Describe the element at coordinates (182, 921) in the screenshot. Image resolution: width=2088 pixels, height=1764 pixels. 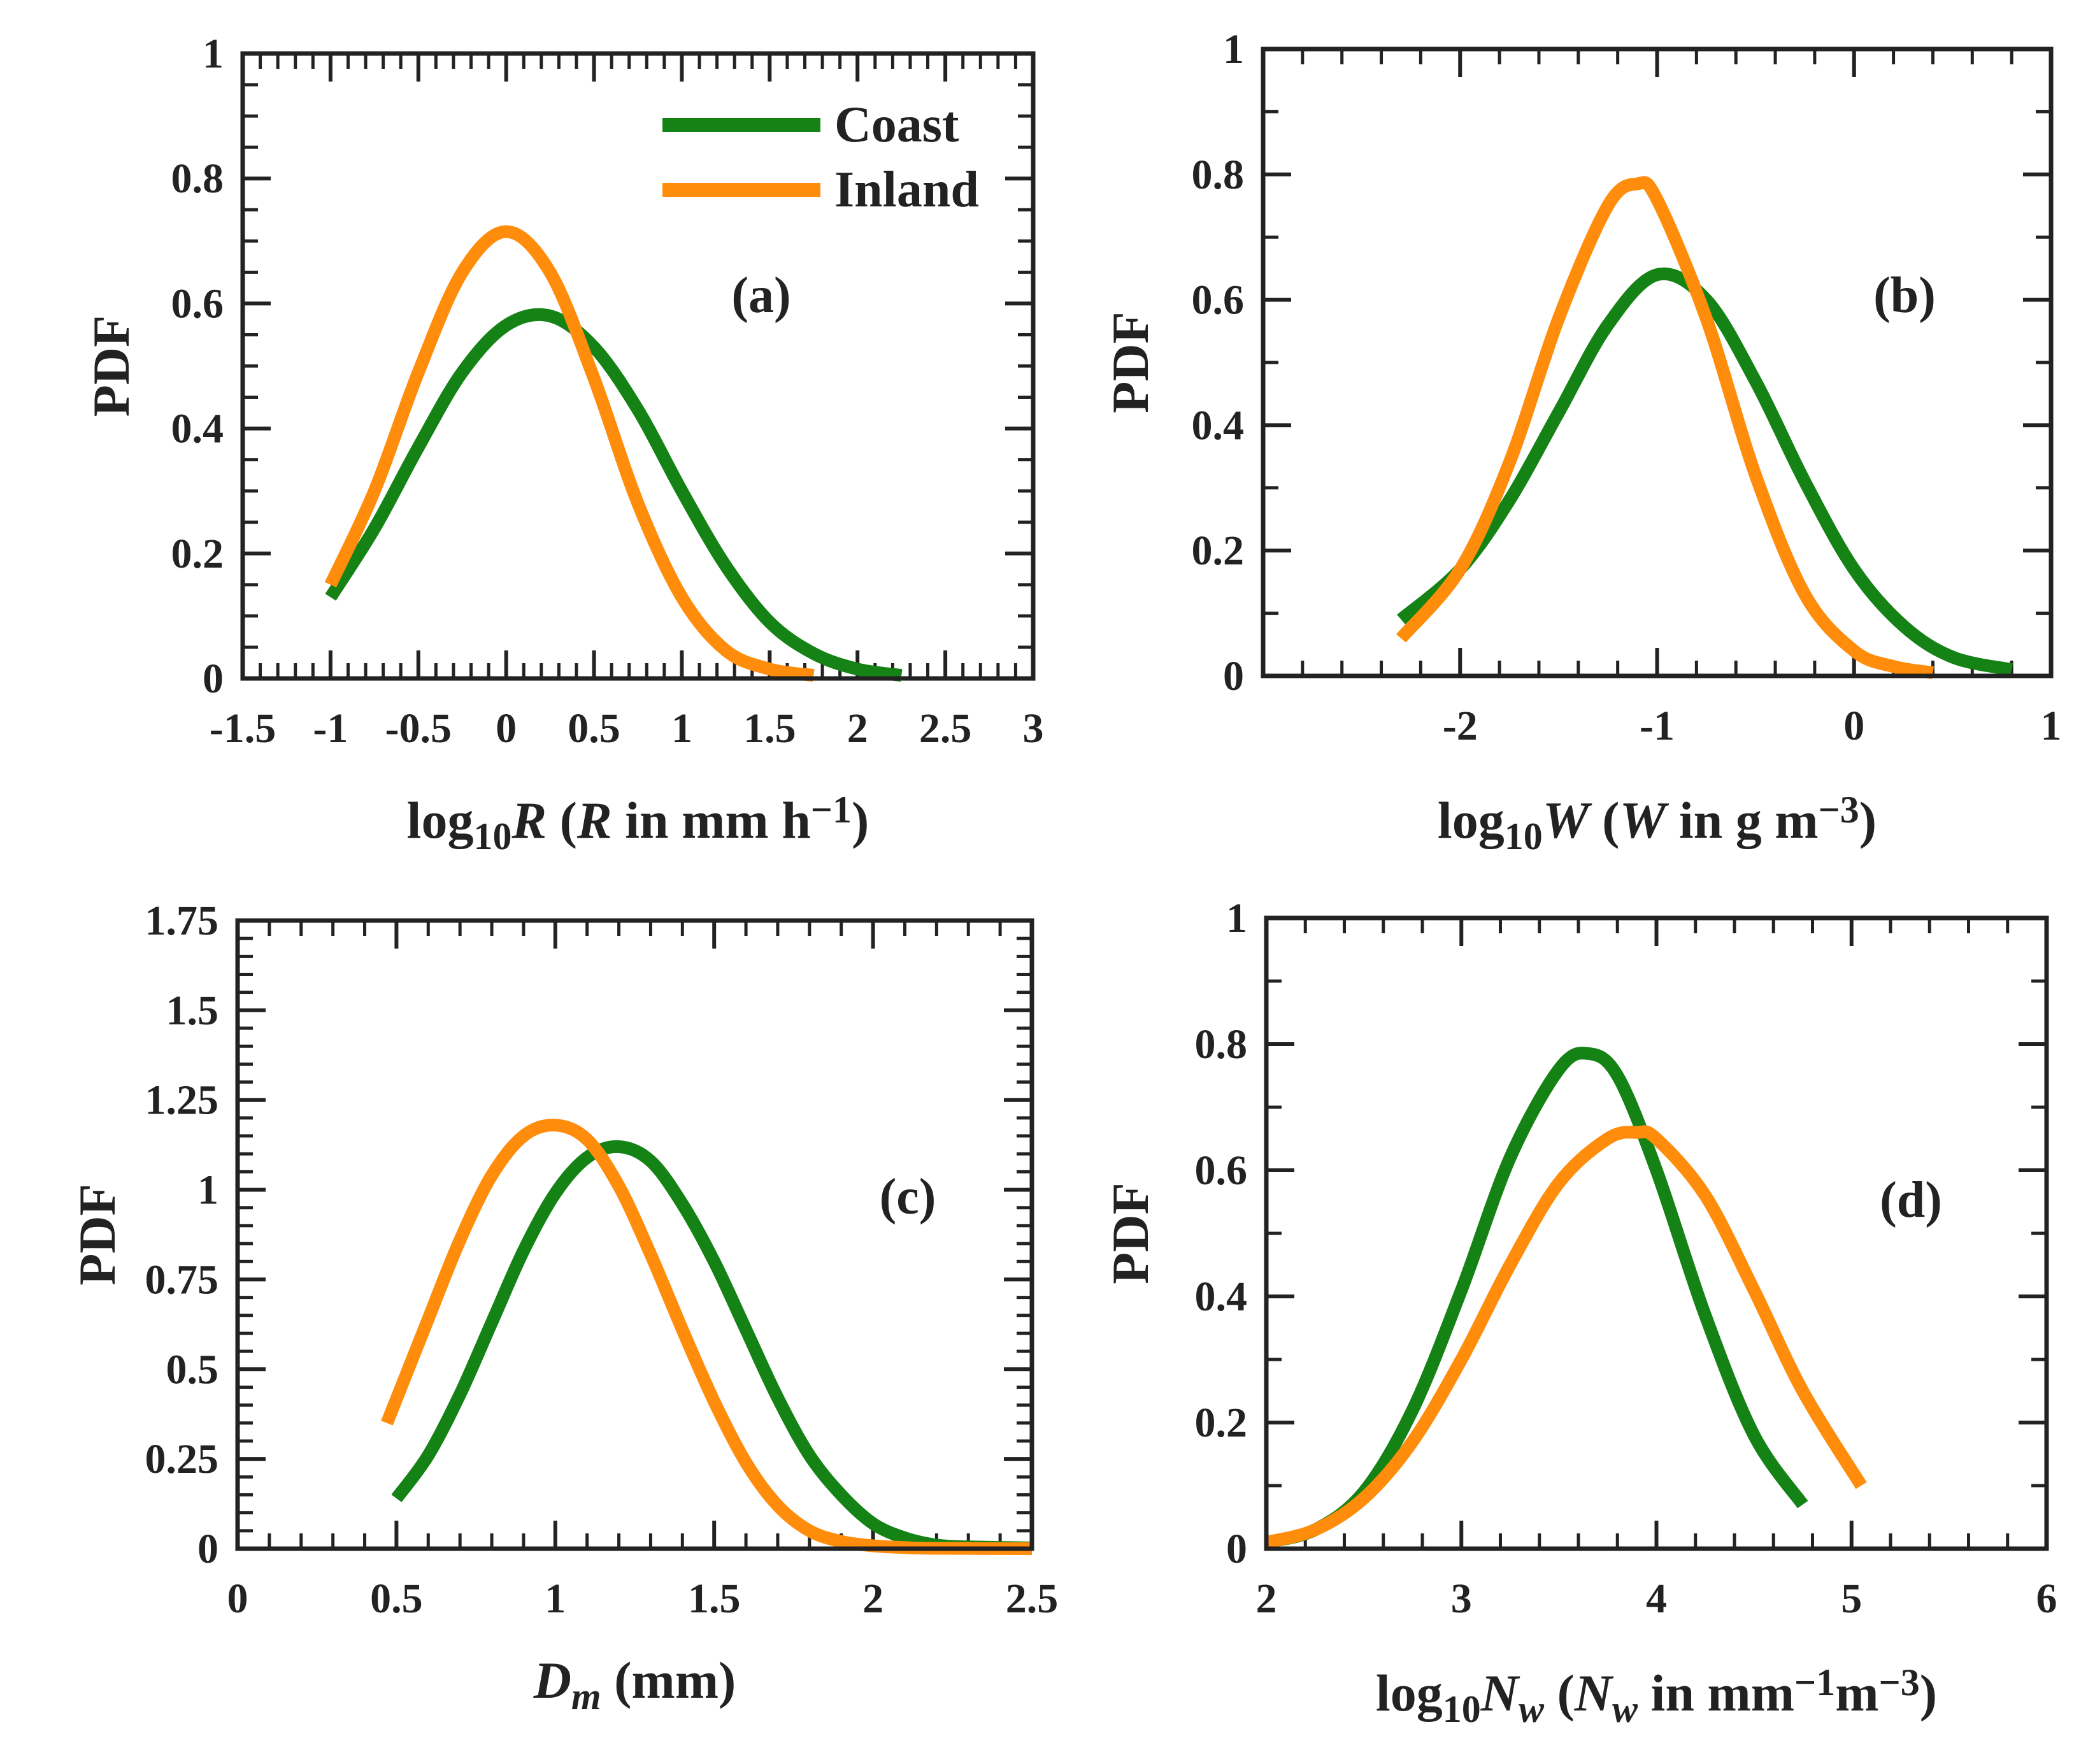
I see `y-tick-label: 1.75` at that location.